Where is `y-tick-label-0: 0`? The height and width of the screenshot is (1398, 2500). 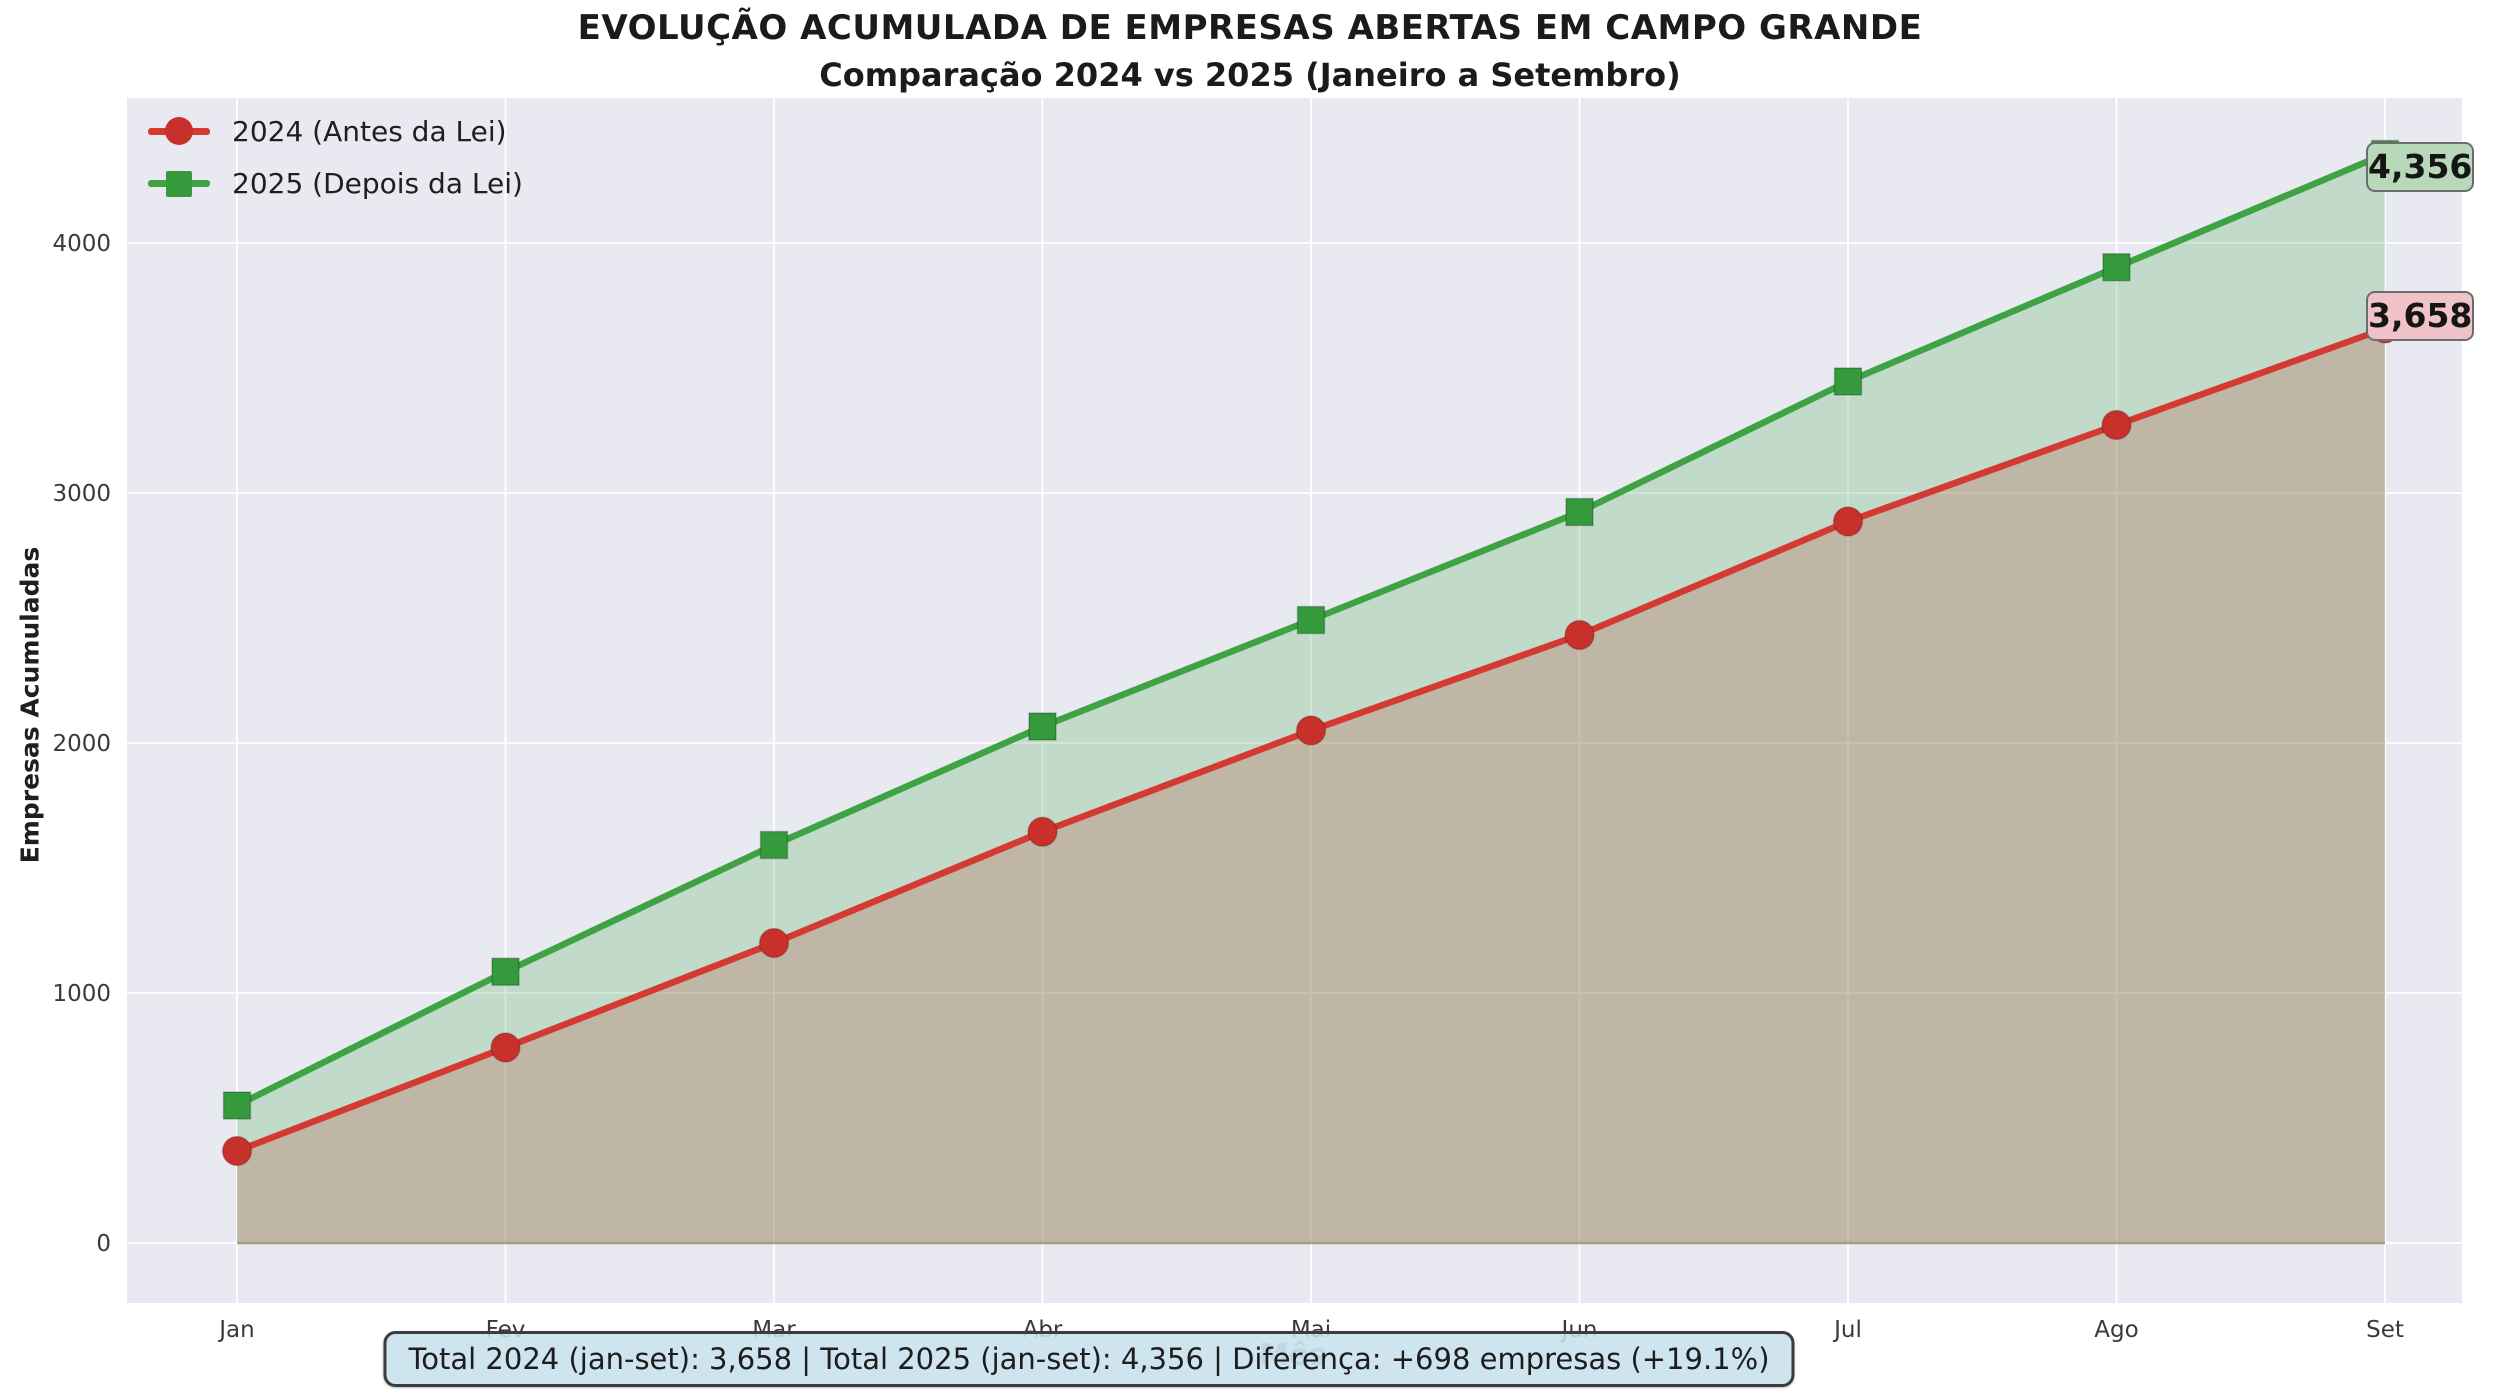
y-tick-label-0: 0 is located at coordinates (103, 1244).